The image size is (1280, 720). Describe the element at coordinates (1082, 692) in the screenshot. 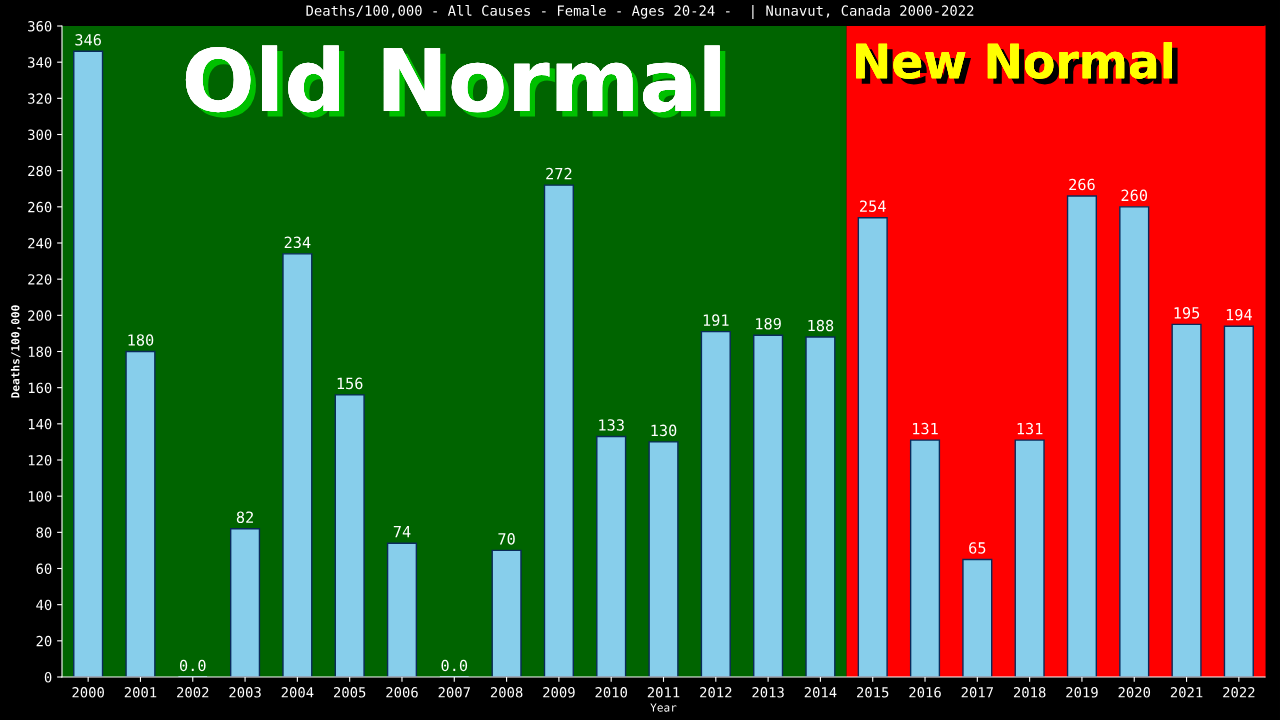

I see `x-tick-label: 2019` at that location.